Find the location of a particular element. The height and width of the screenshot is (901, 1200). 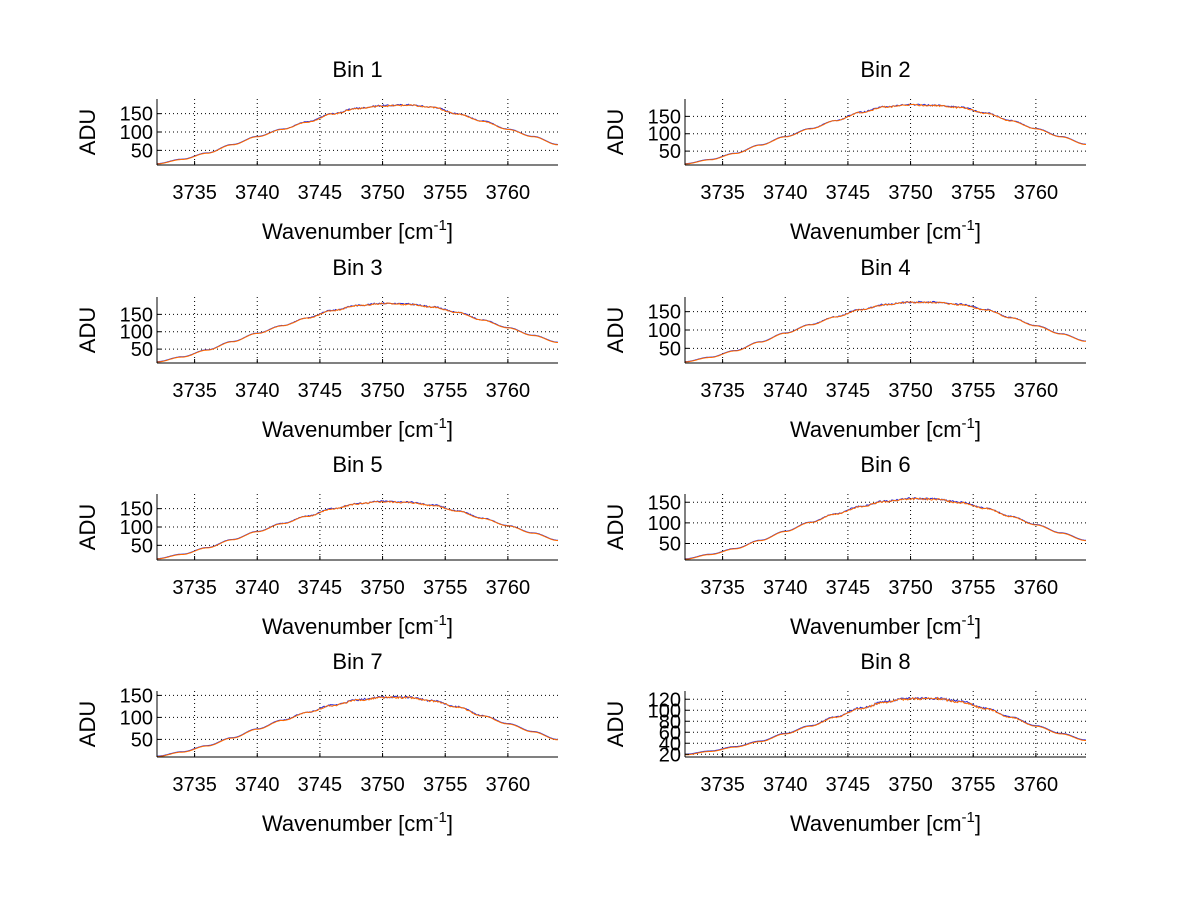

subplot-title: Bin 7 is located at coordinates (357, 661).